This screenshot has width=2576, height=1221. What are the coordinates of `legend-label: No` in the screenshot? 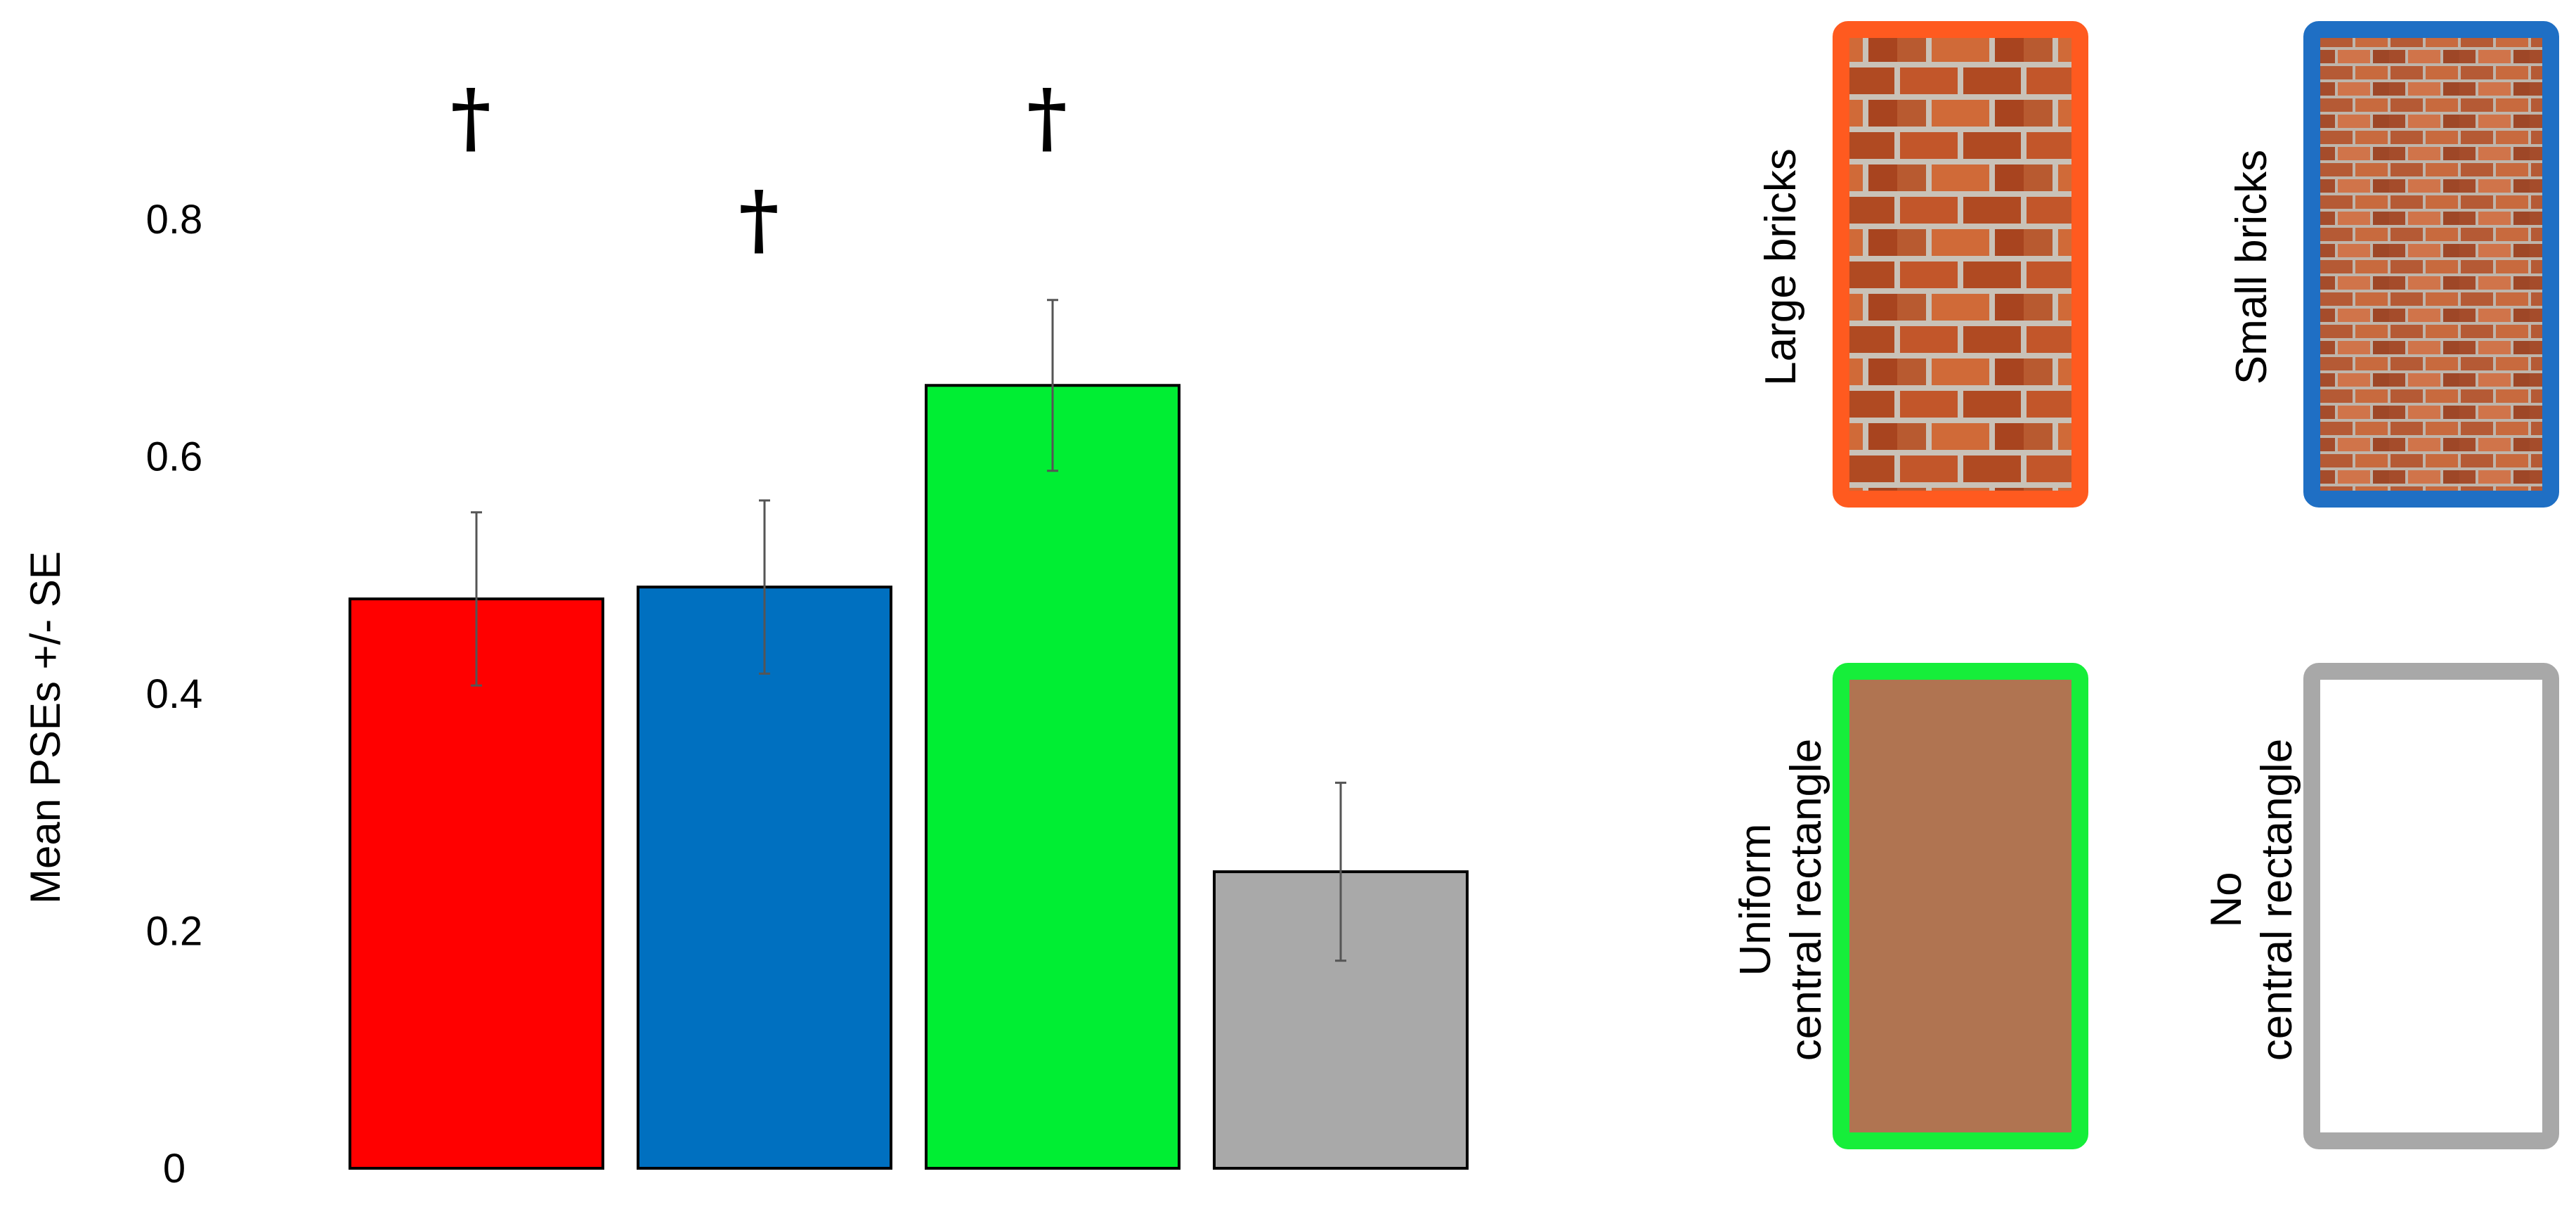 It's located at (2226, 899).